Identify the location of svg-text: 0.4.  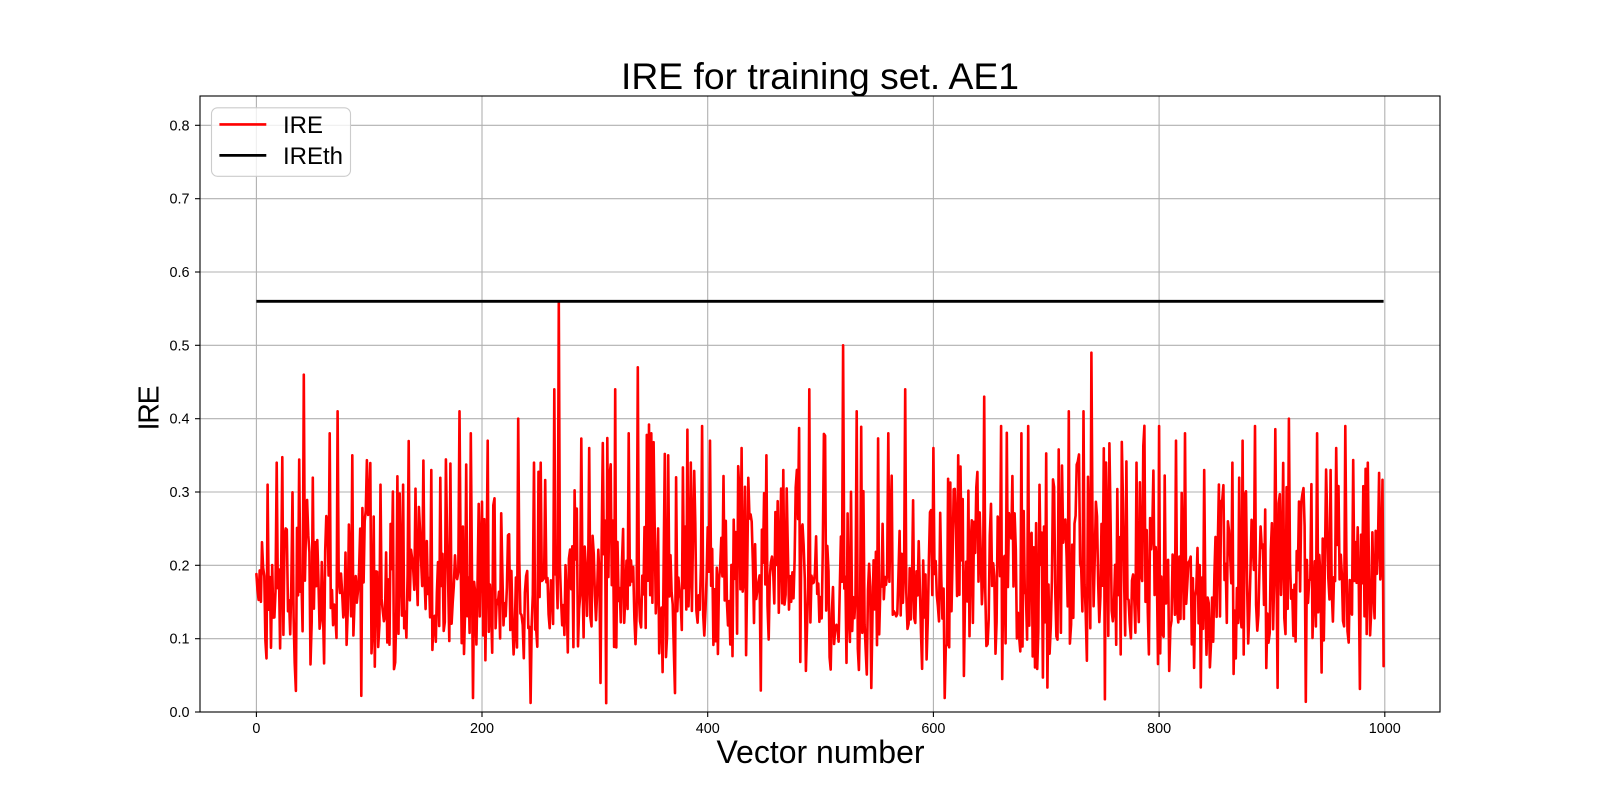
(179, 420).